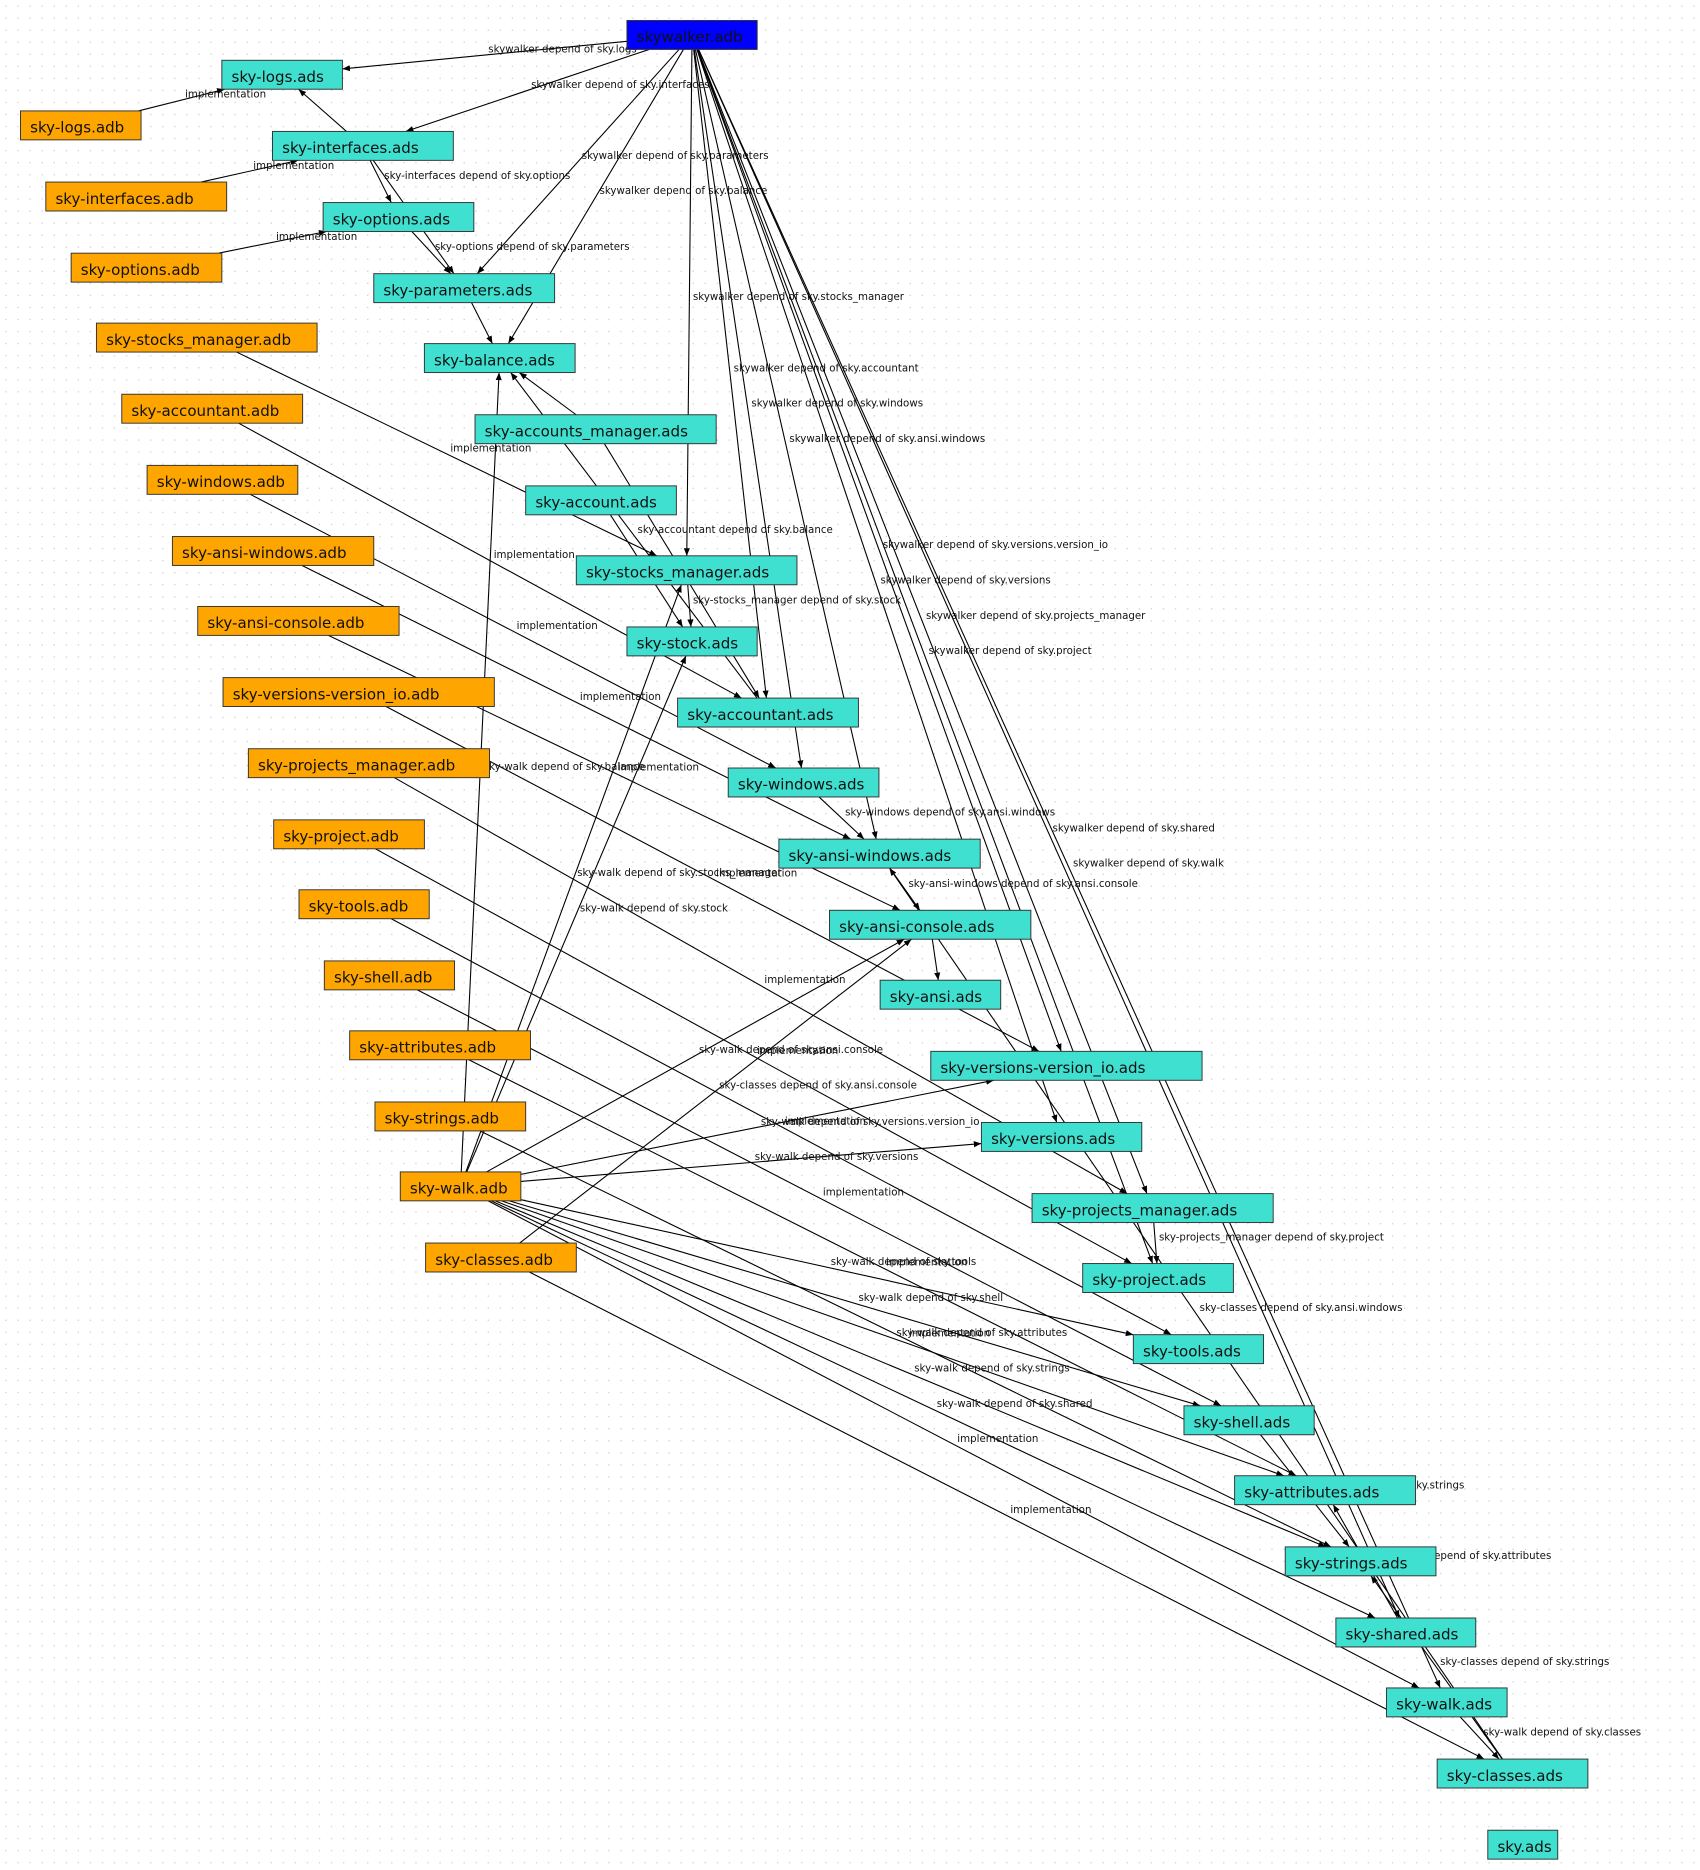 The width and height of the screenshot is (1700, 1870). I want to click on edge-label: sky-walk depend of sky.ansi.console, so click(791, 1050).